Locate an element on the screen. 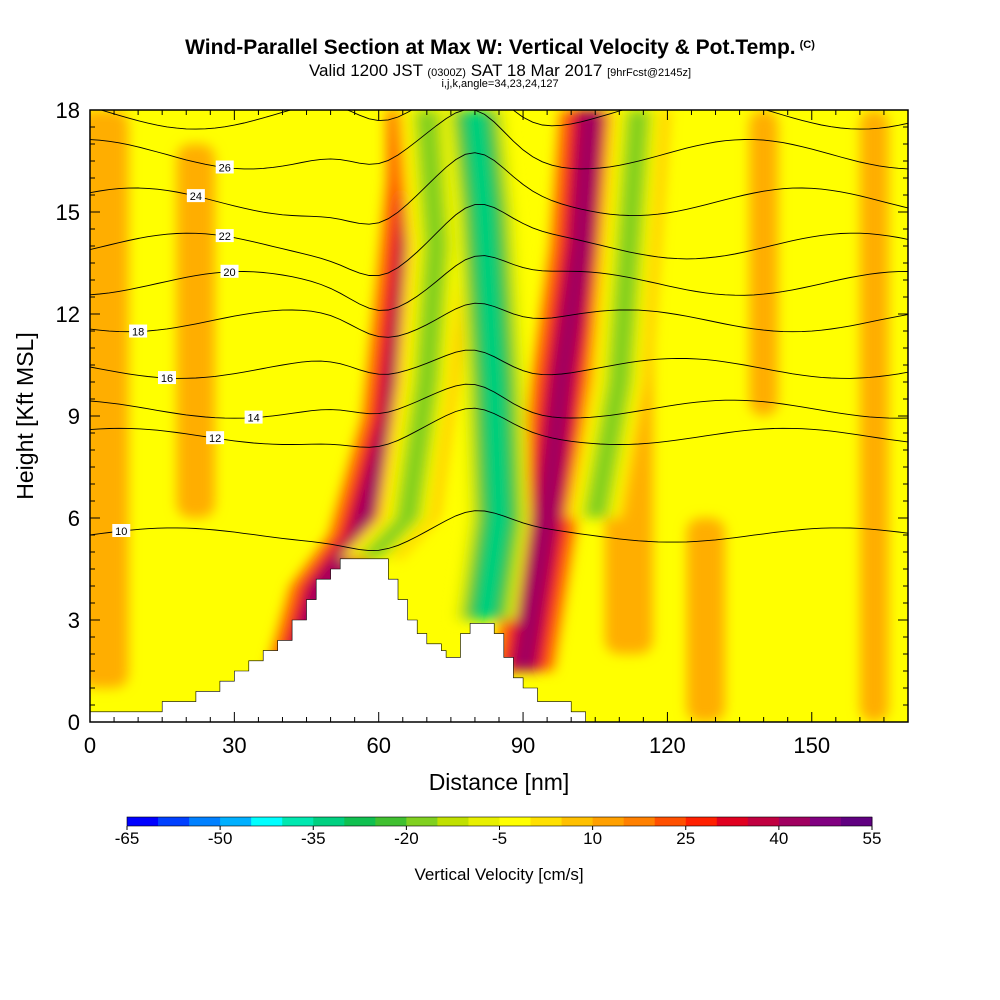 The height and width of the screenshot is (1000, 1000). isentrope-22: 22 is located at coordinates (499, 240).